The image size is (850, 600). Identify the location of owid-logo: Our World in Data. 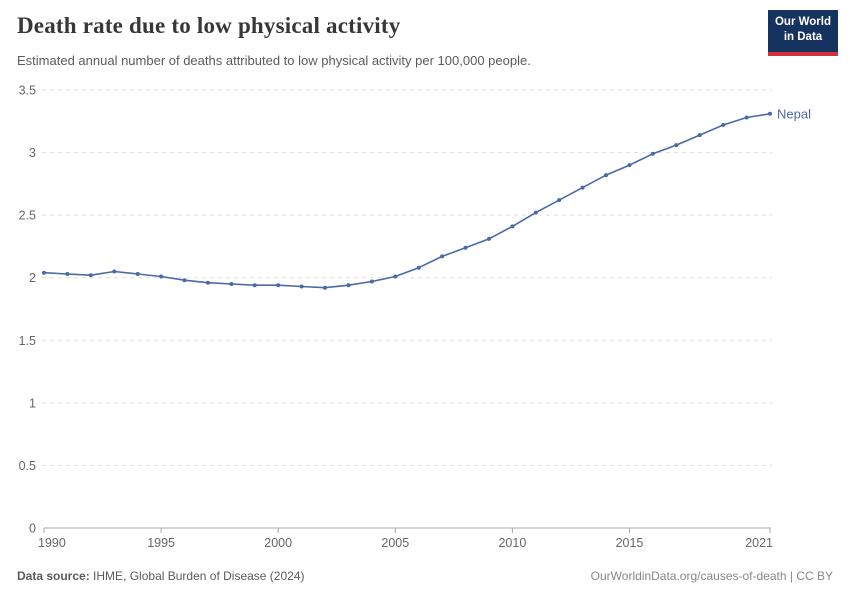
(803, 33).